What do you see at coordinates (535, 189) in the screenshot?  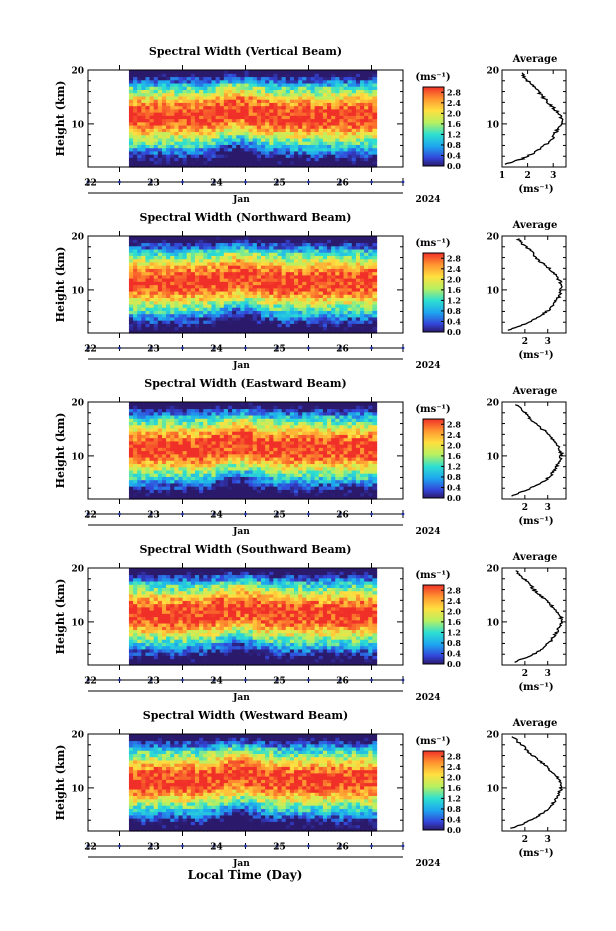 I see `profile-x-label: (ms⁻¹)` at bounding box center [535, 189].